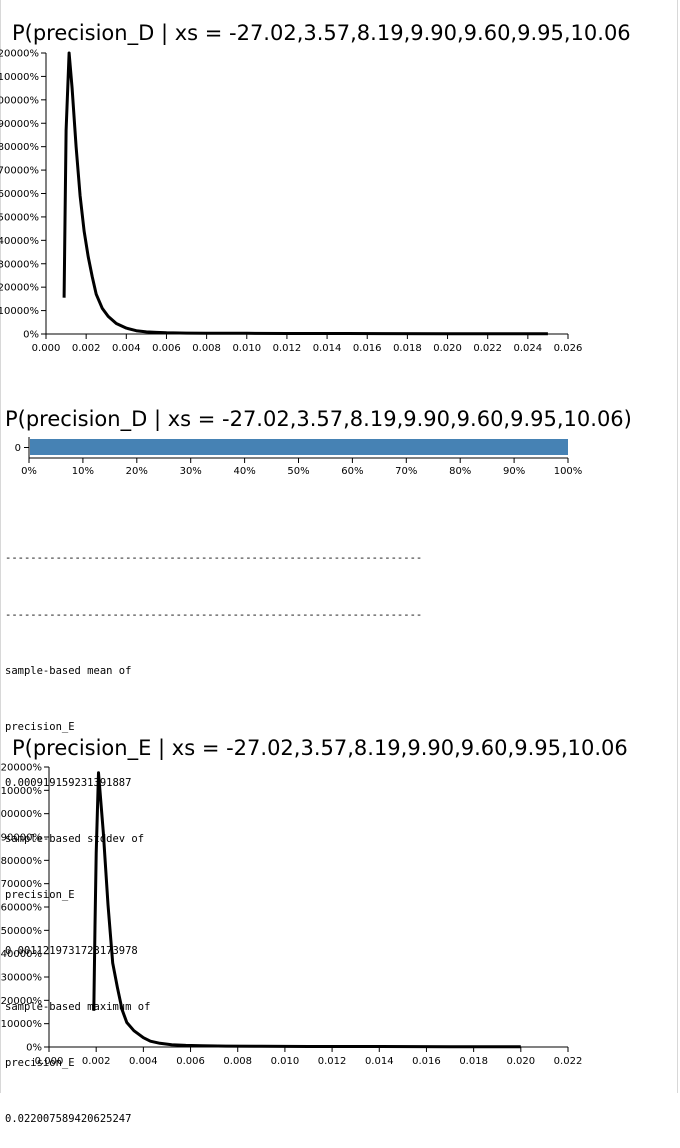 Image resolution: width=680 pixels, height=1148 pixels. What do you see at coordinates (18, 448) in the screenshot?
I see `y-tick-label: 0` at bounding box center [18, 448].